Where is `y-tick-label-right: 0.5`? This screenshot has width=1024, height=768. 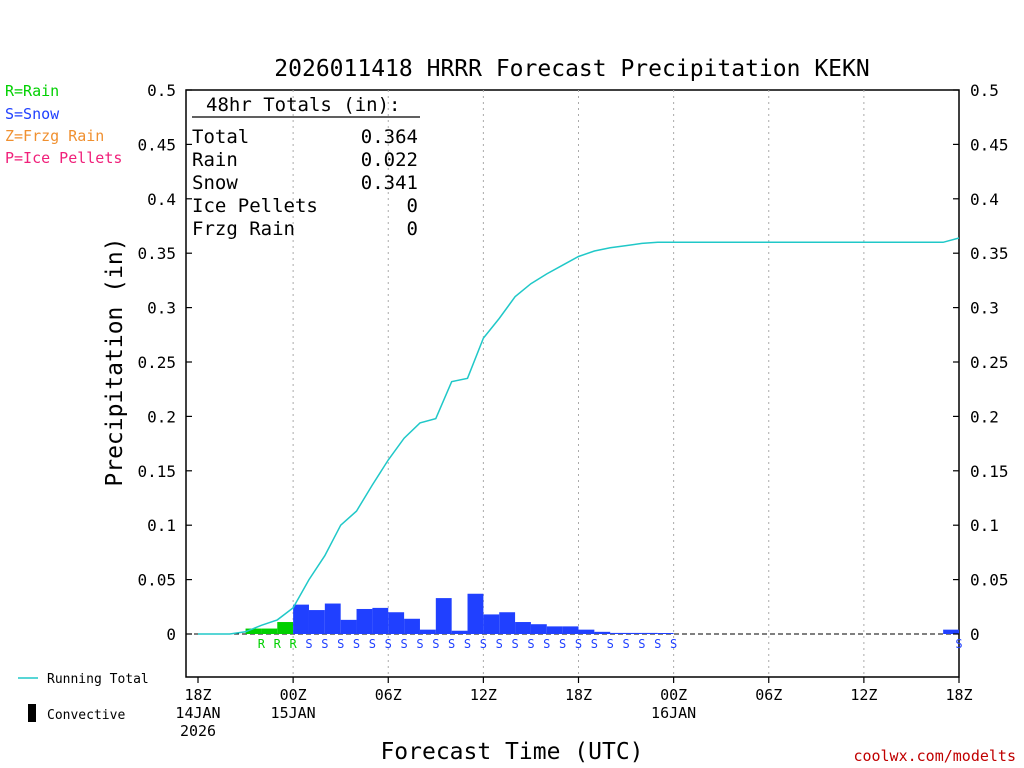
y-tick-label-right: 0.5 is located at coordinates (984, 90).